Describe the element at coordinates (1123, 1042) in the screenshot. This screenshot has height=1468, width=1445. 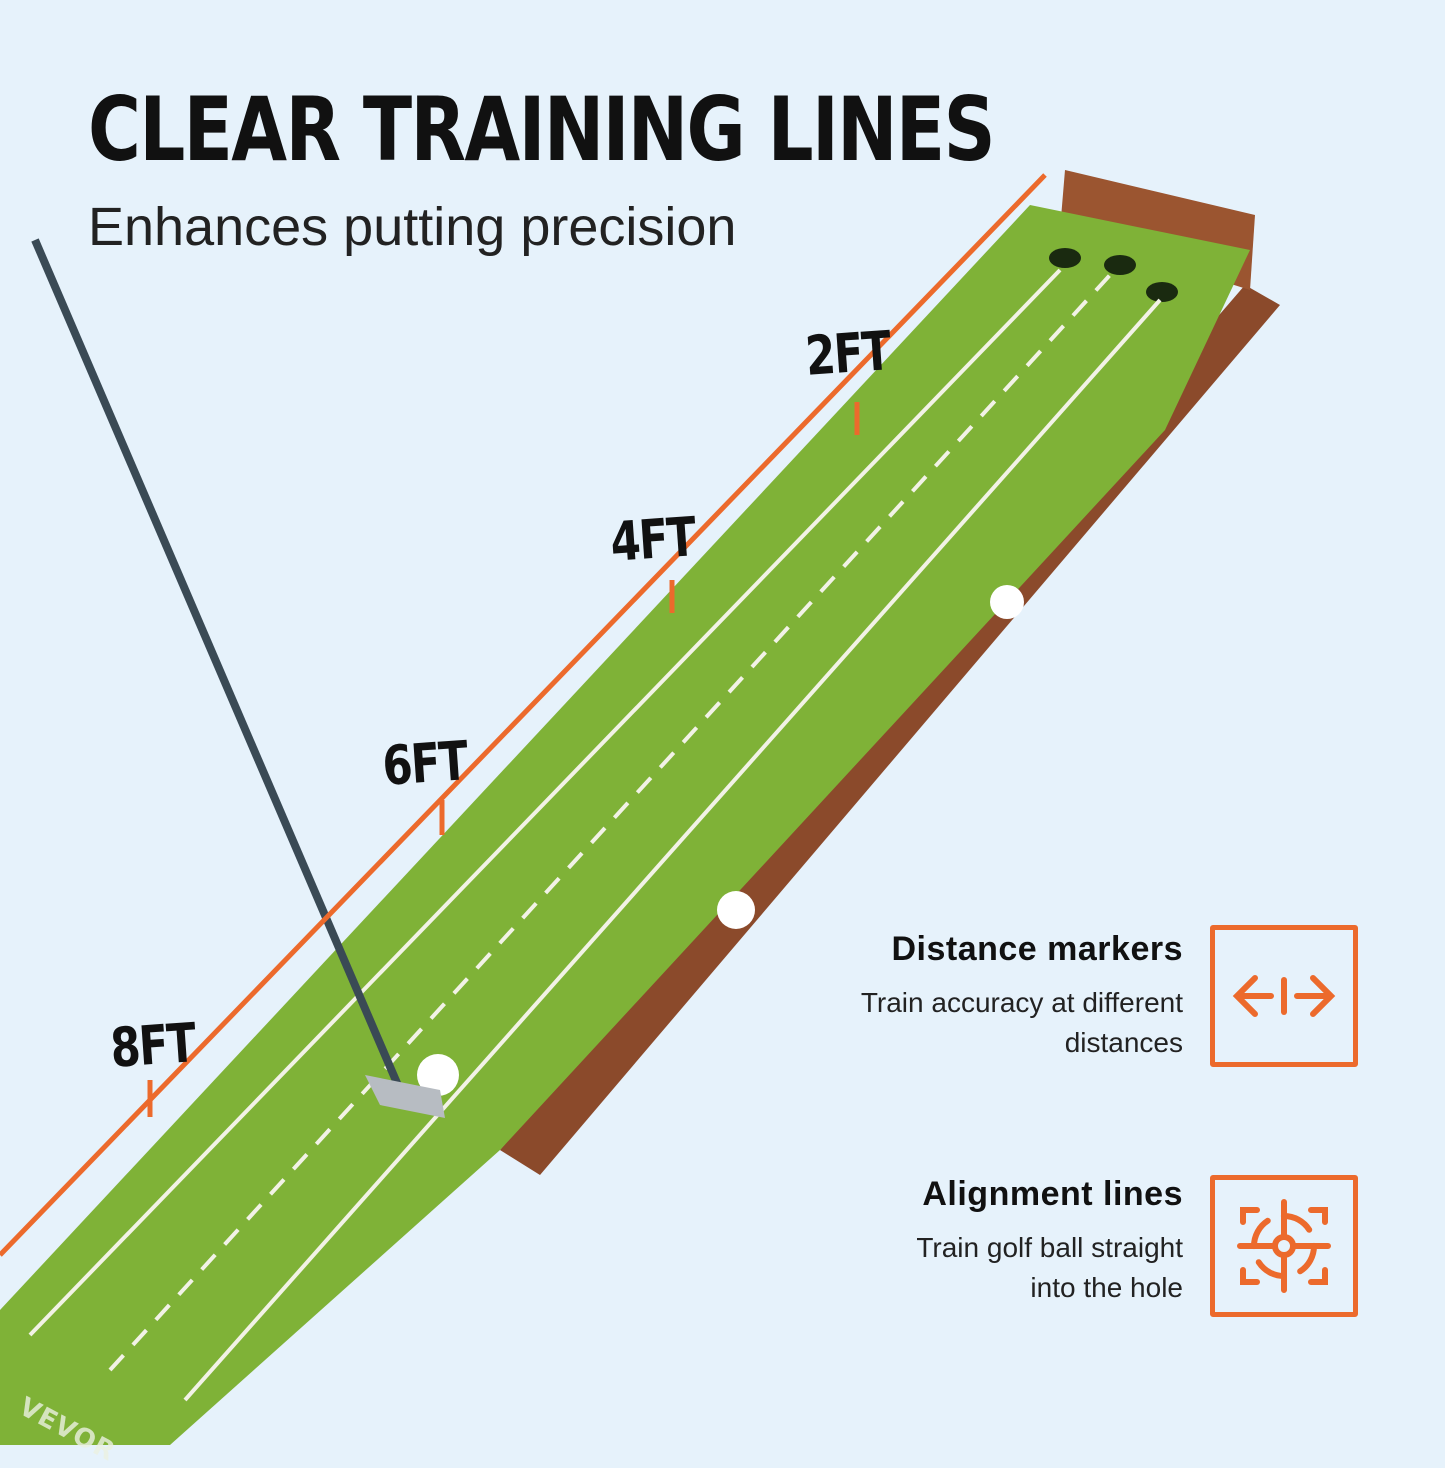
I see `feature-description: distances` at that location.